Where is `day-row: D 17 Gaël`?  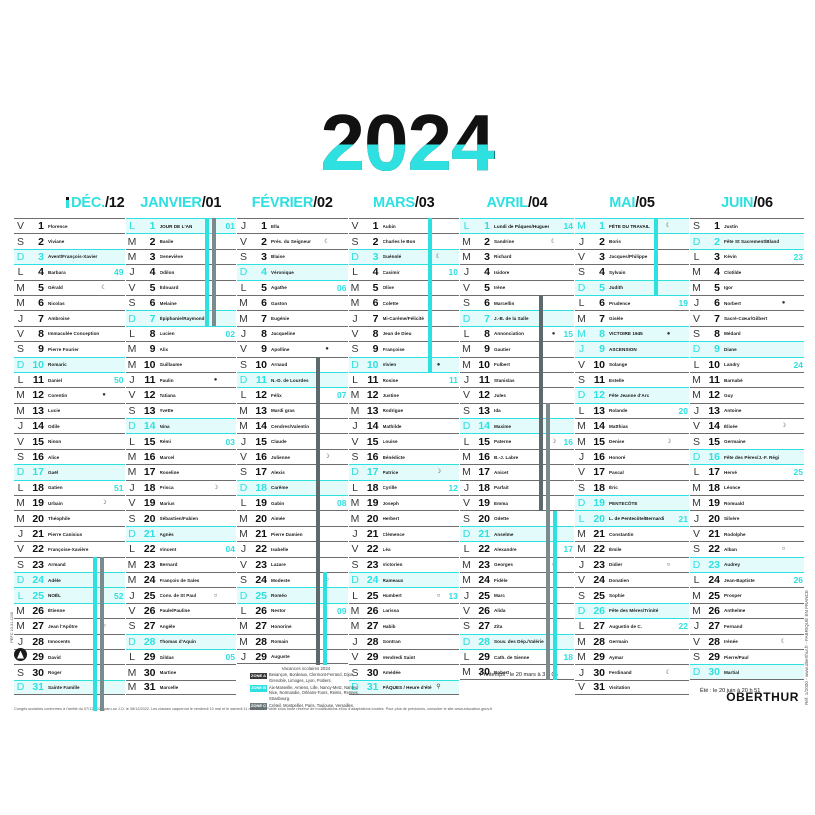 day-row: D 17 Gaël is located at coordinates (69, 472).